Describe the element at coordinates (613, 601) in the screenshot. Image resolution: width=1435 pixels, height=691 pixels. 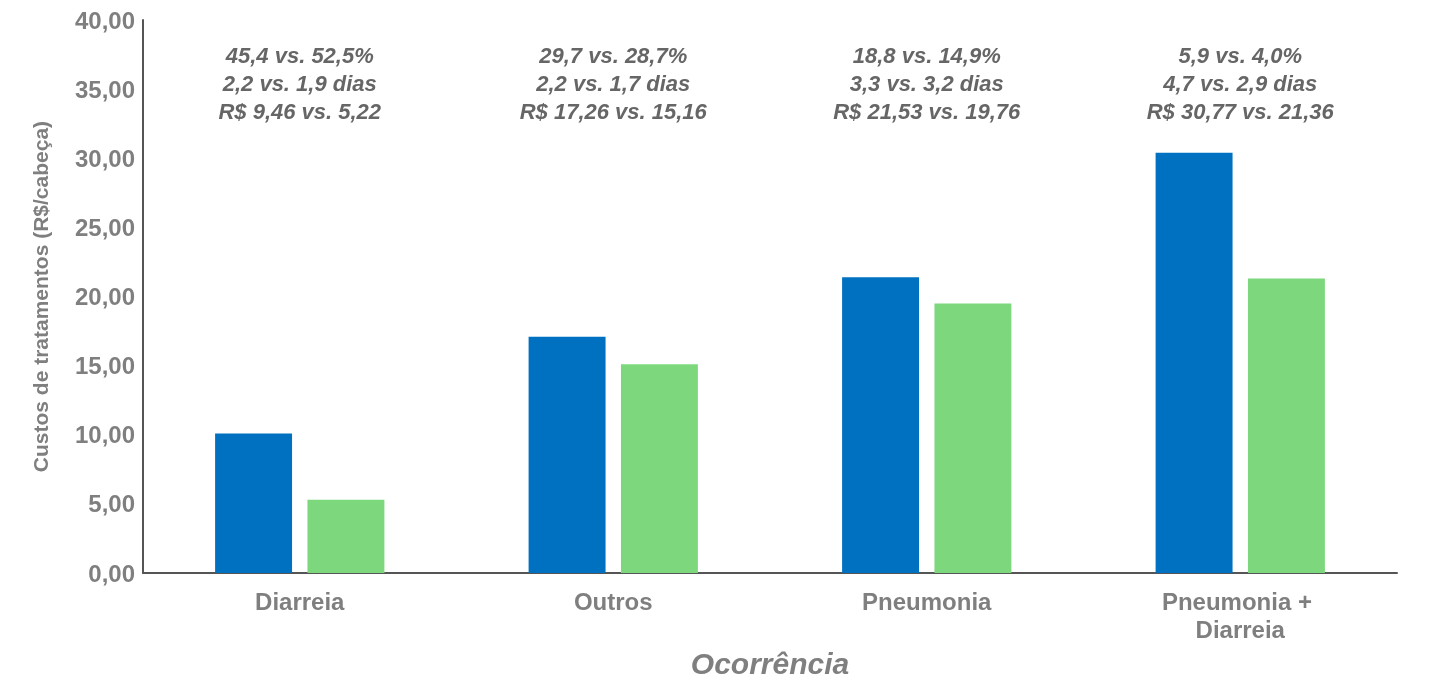
I see `x-tick-label: Outros` at that location.